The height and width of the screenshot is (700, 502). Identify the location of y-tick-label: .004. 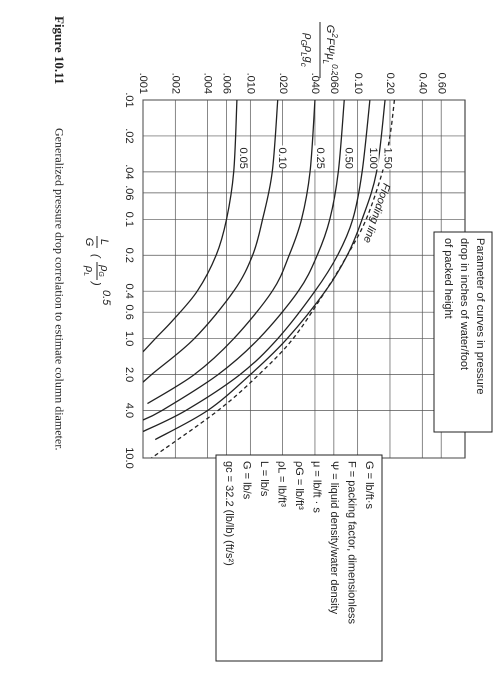
(208, 83).